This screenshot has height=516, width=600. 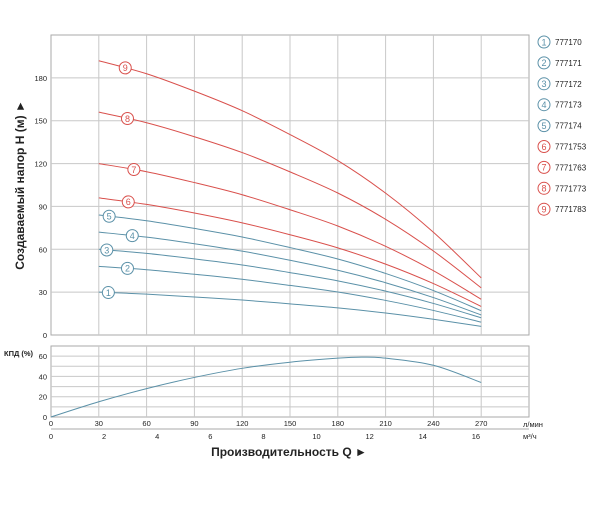 What do you see at coordinates (571, 209) in the screenshot?
I see `legend-entry-label: 7771783` at bounding box center [571, 209].